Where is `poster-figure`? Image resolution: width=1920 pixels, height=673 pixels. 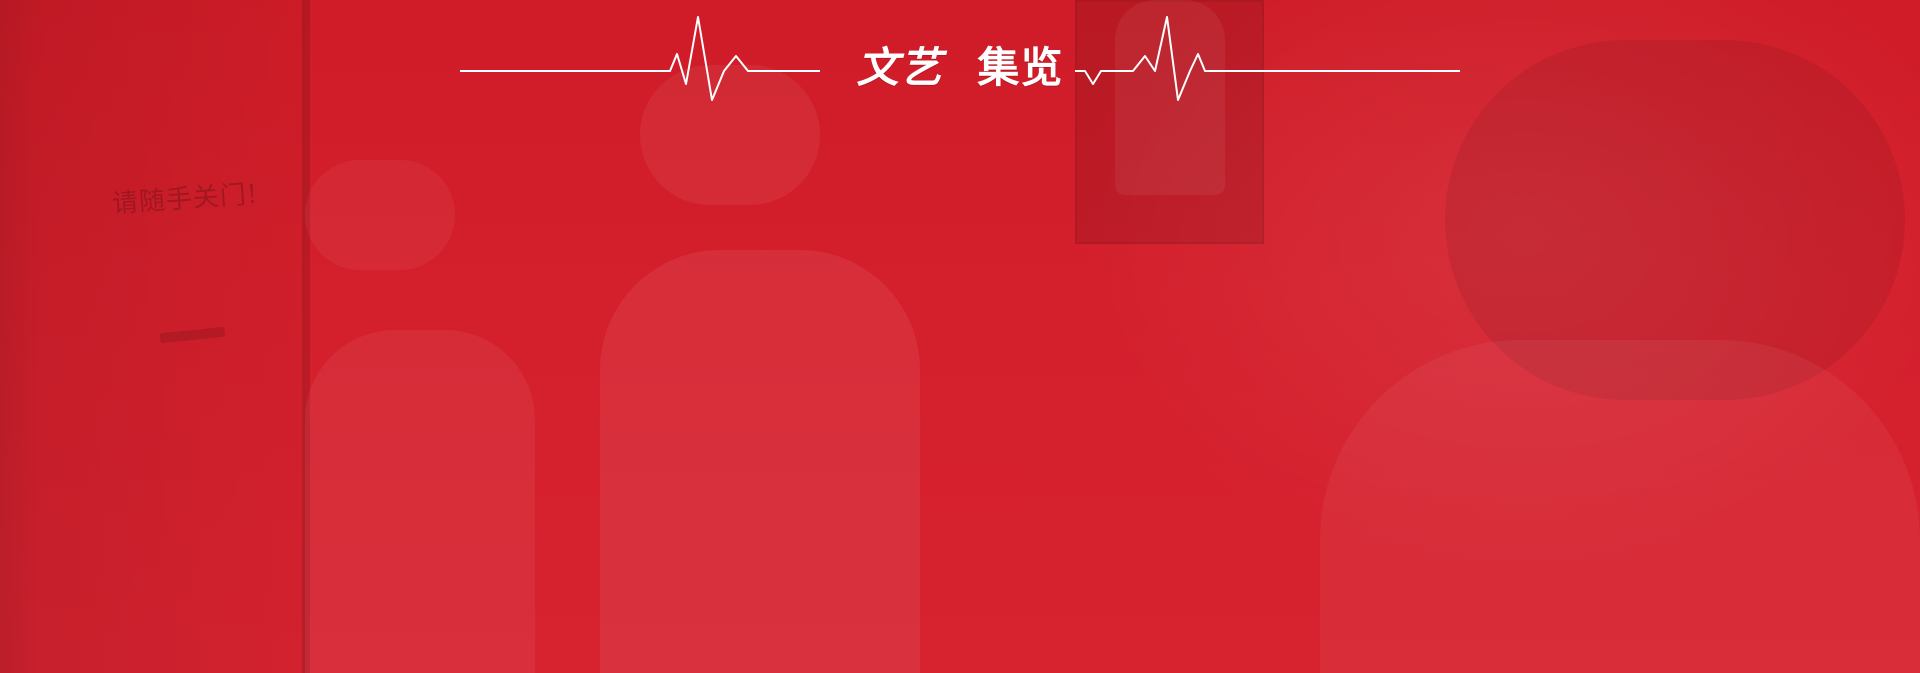 poster-figure is located at coordinates (1170, 97).